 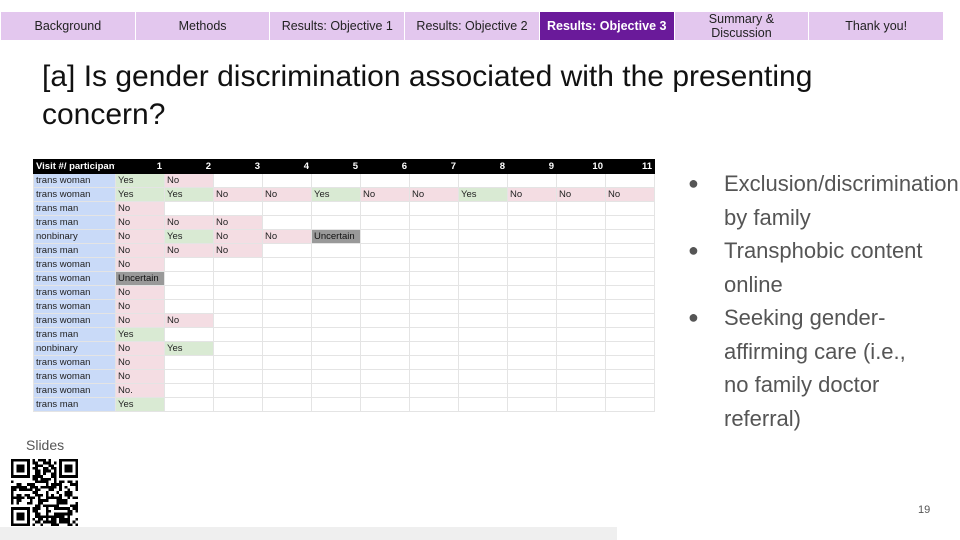 I want to click on tab-thank-you: Thank you!, so click(x=876, y=26).